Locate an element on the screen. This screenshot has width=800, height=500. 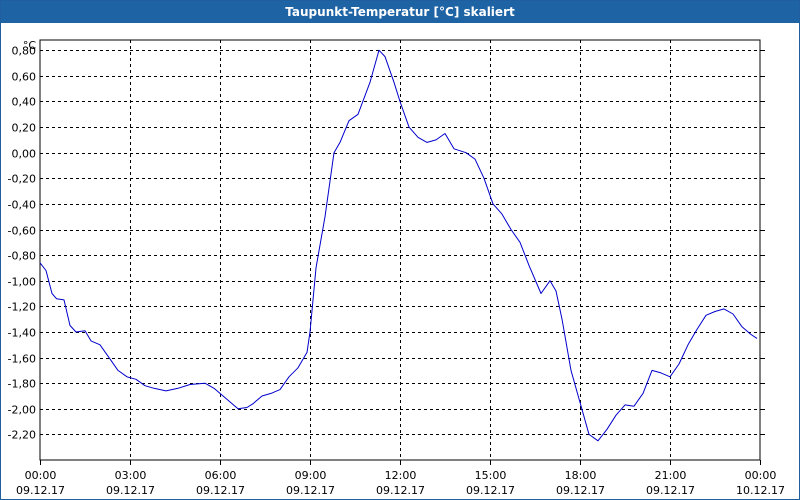
y-tick-label: -0,20 is located at coordinates (22, 179).